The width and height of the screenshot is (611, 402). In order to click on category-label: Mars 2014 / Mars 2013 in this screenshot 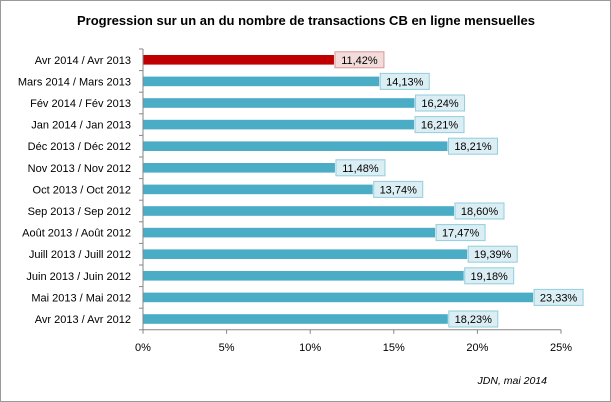, I will do `click(74, 82)`.